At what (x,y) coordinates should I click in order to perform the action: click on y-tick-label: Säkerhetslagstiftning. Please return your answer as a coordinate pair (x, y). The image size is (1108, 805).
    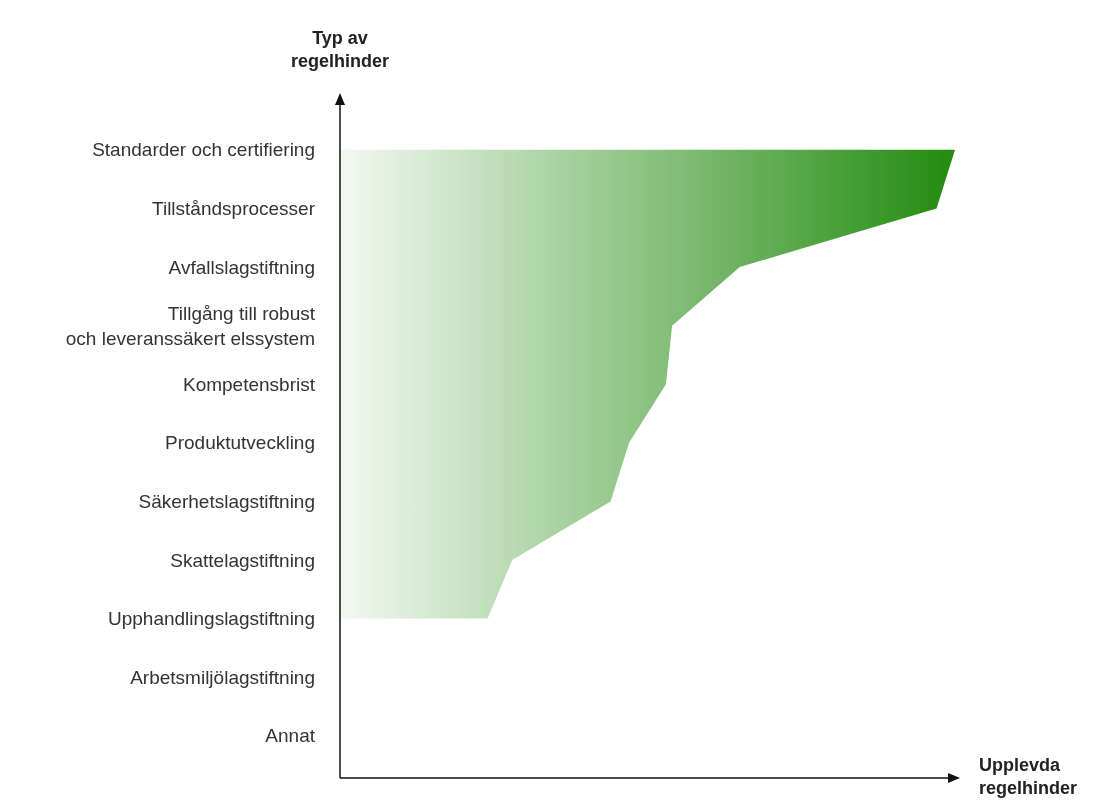
    Looking at the image, I should click on (226, 502).